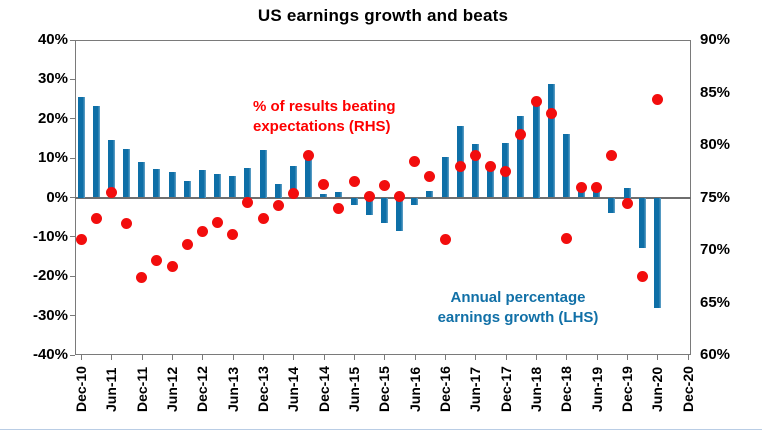 The width and height of the screenshot is (762, 432). What do you see at coordinates (596, 389) in the screenshot?
I see `x-label-Jun-19: Jun-19` at bounding box center [596, 389].